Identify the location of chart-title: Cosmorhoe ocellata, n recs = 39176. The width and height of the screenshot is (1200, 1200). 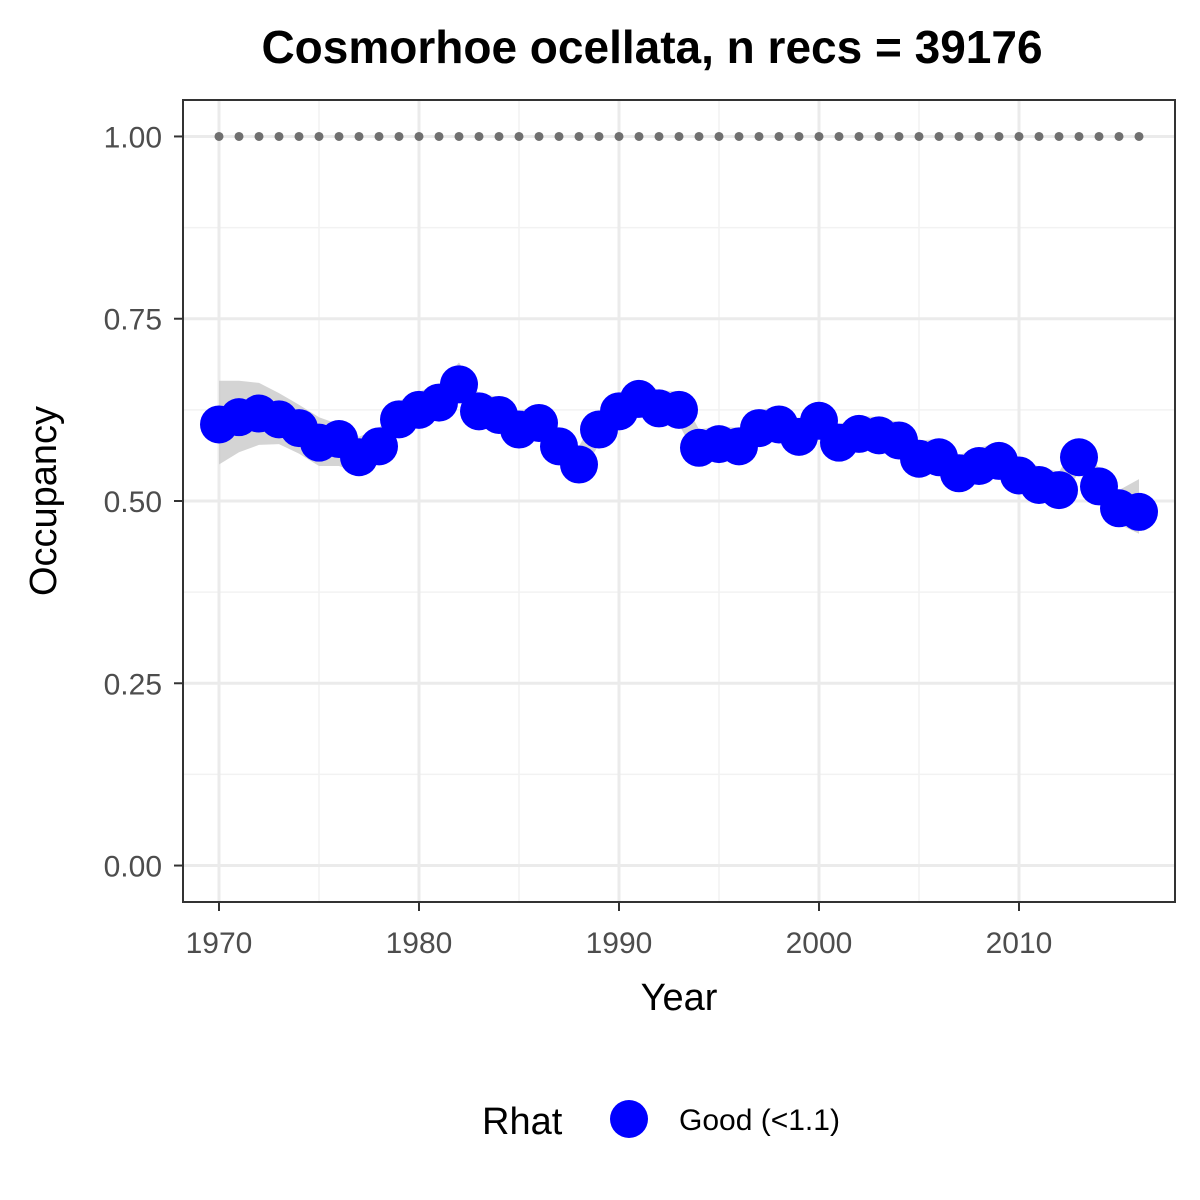
(651, 47).